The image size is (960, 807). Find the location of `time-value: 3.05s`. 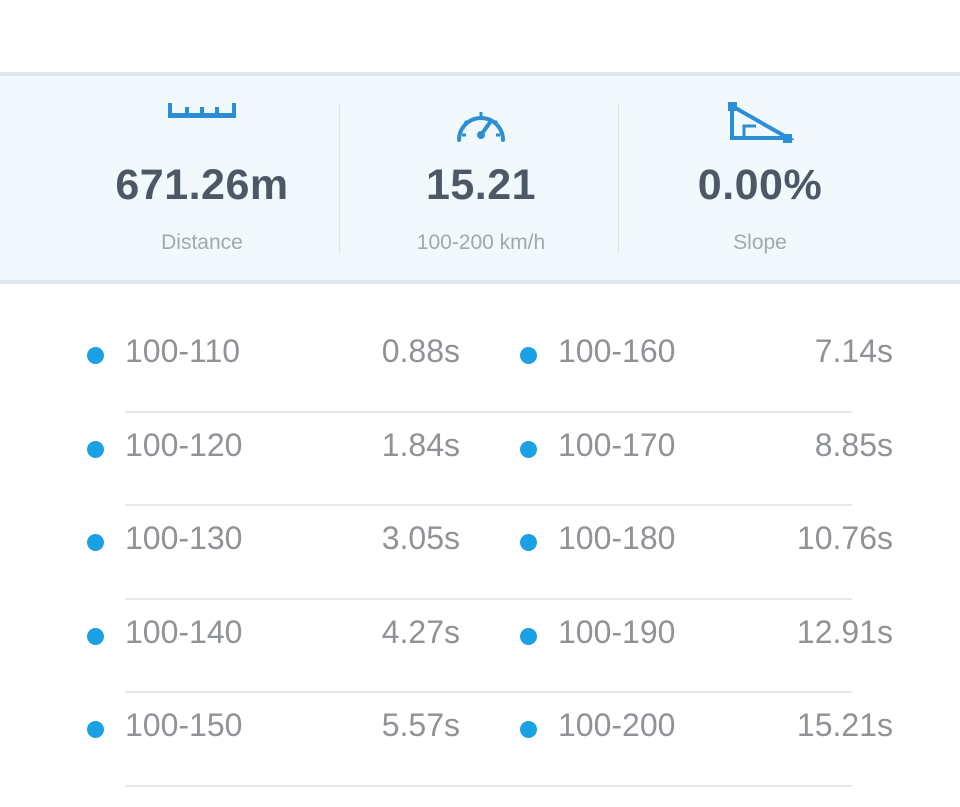

time-value: 3.05s is located at coordinates (420, 538).